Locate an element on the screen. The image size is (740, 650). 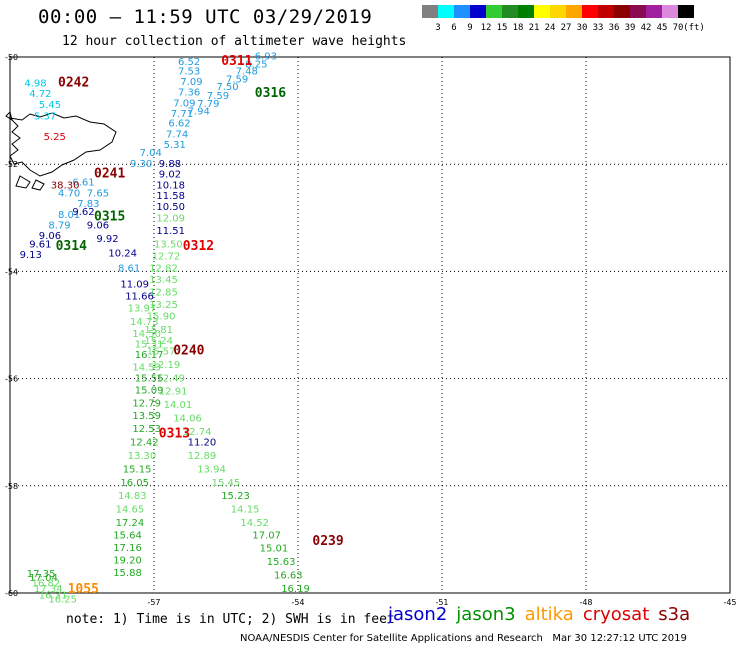
wave-height-reading: 7.74 is located at coordinates (177, 134).